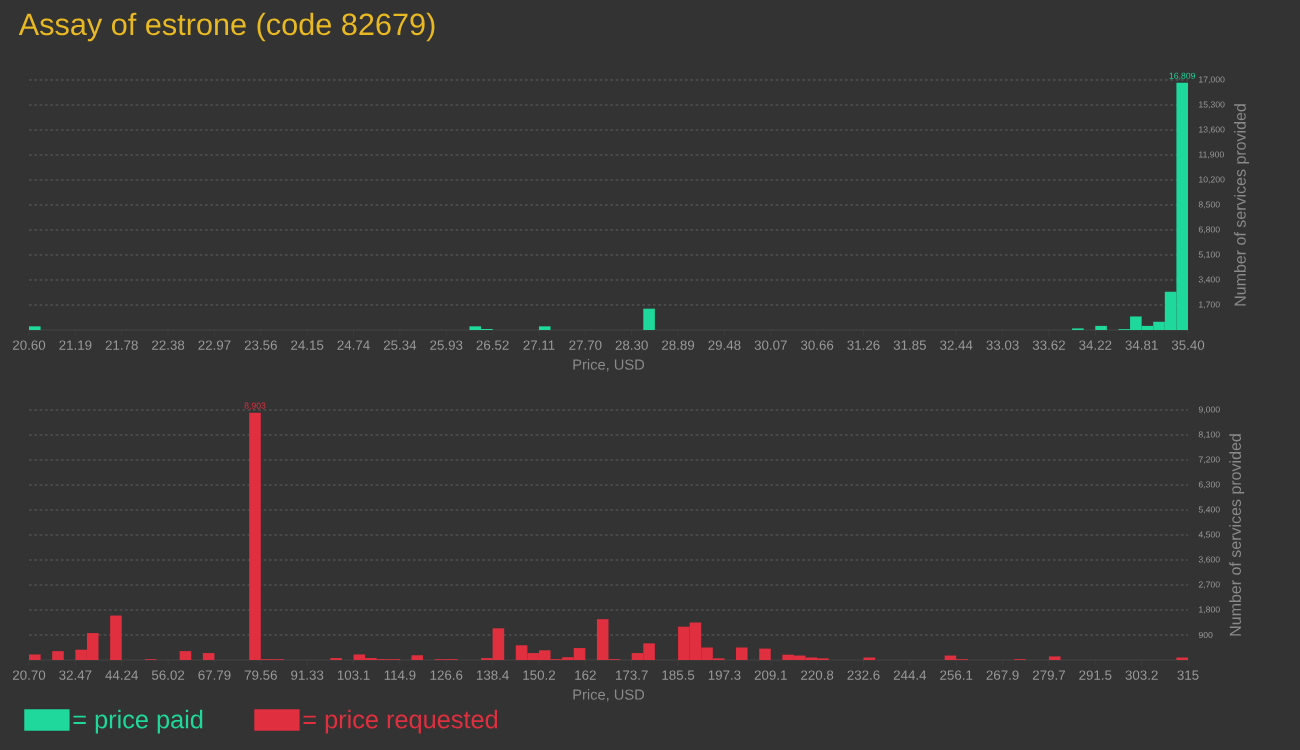  What do you see at coordinates (122, 675) in the screenshot?
I see `x-tick-label: 44.24` at bounding box center [122, 675].